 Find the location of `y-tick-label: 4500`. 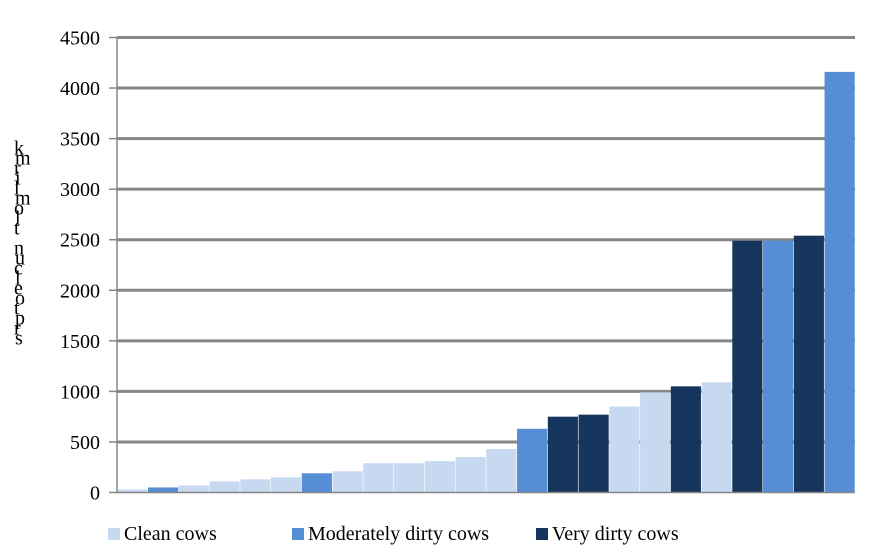

y-tick-label: 4500 is located at coordinates (80, 39).